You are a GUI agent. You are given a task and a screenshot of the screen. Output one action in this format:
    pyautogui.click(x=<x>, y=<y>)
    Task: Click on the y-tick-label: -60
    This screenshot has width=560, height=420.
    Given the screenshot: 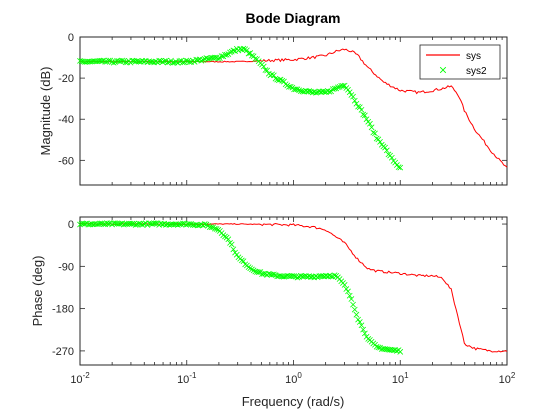 What is the action you would take?
    pyautogui.click(x=66, y=161)
    